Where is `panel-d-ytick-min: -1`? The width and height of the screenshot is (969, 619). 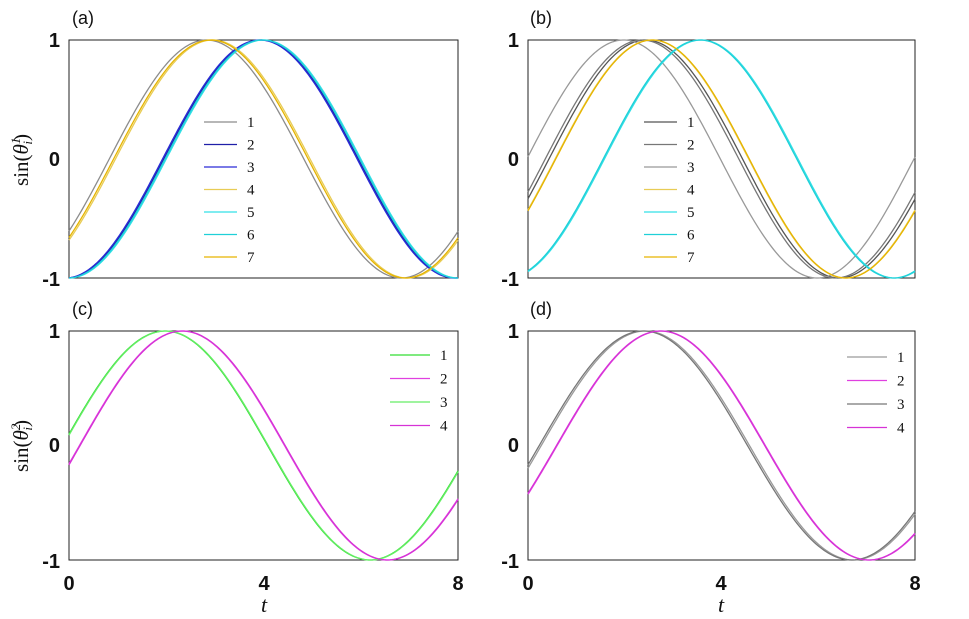 panel-d-ytick-min: -1 is located at coordinates (510, 562).